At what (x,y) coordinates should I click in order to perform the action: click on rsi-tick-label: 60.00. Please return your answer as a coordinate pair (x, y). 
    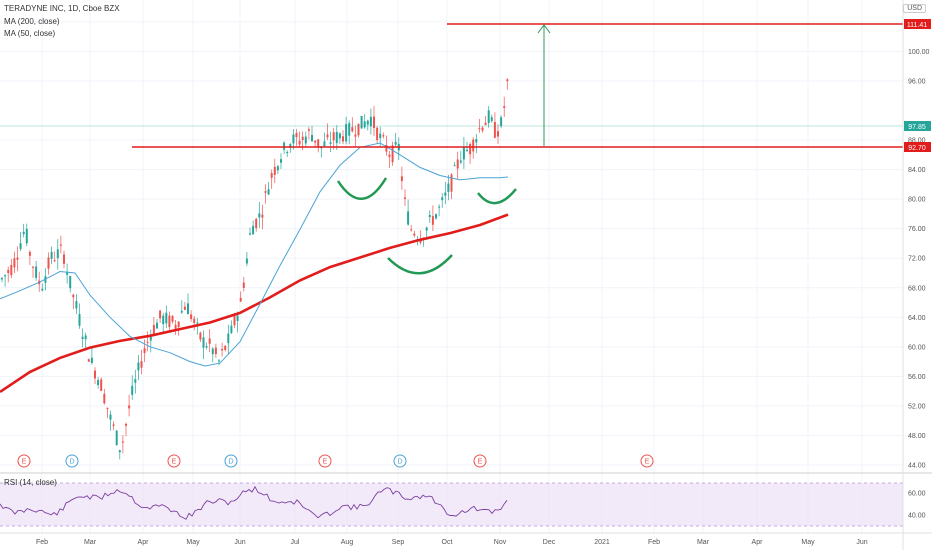
    Looking at the image, I should click on (917, 494).